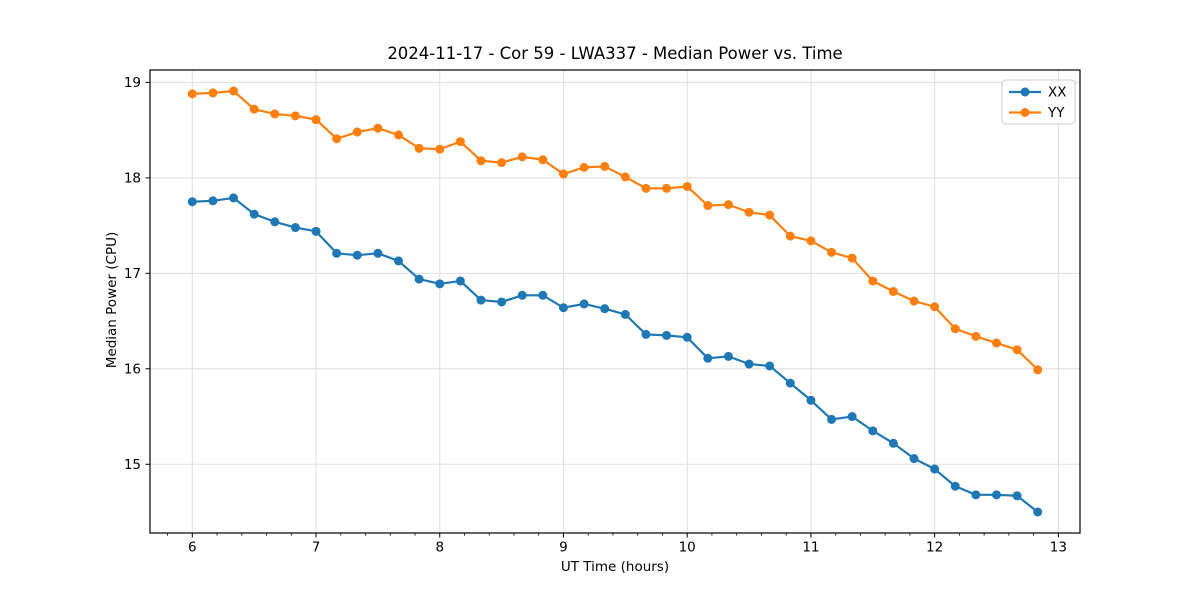 The height and width of the screenshot is (600, 1200). Describe the element at coordinates (132, 274) in the screenshot. I see `y-tick-label: 17` at that location.